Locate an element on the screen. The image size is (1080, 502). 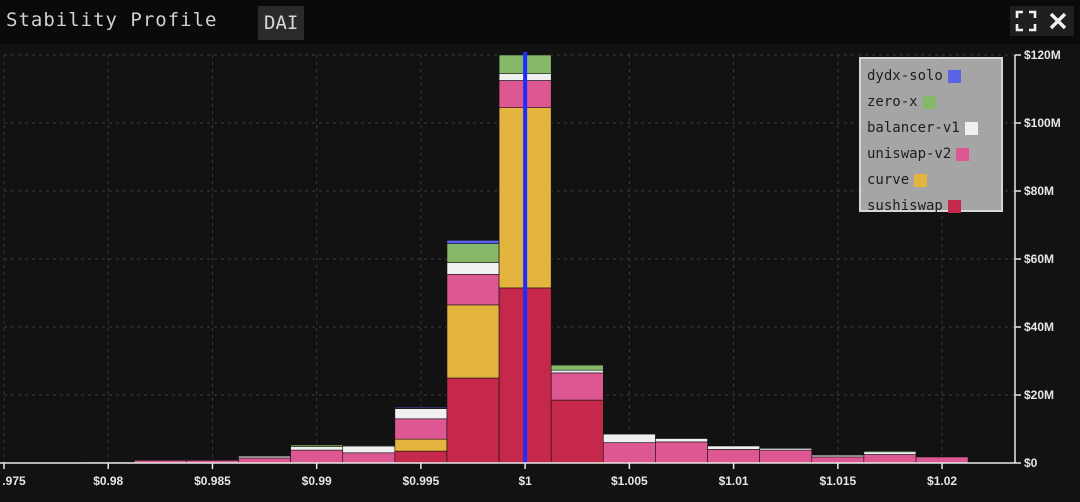
x-tick-label: $1.005 is located at coordinates (629, 481).